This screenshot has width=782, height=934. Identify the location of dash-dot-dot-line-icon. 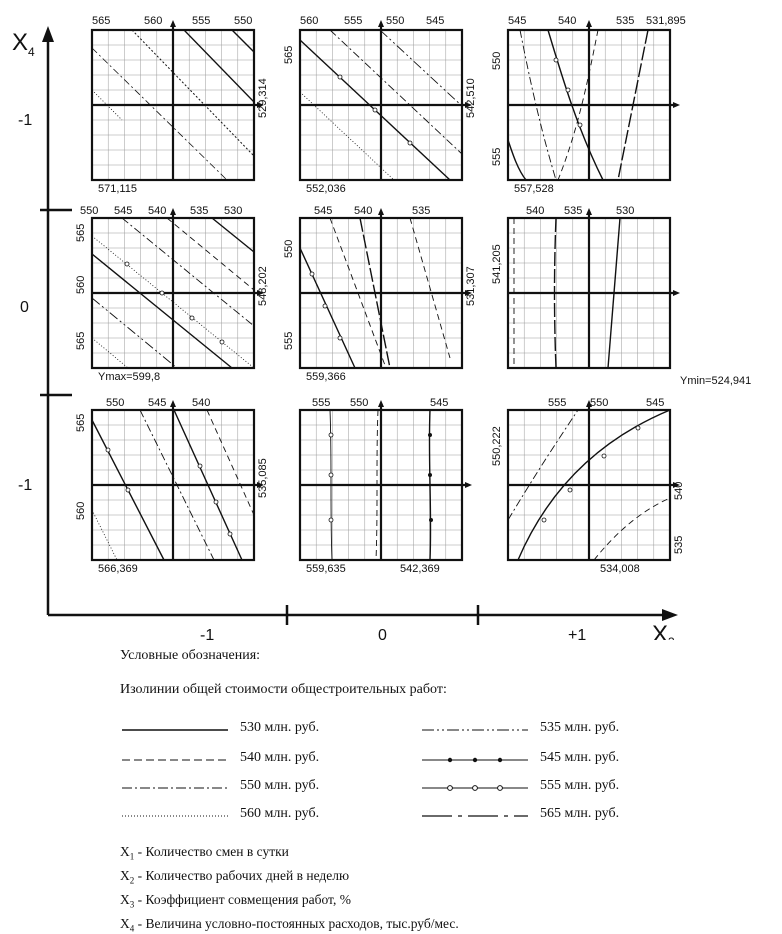
(475, 730).